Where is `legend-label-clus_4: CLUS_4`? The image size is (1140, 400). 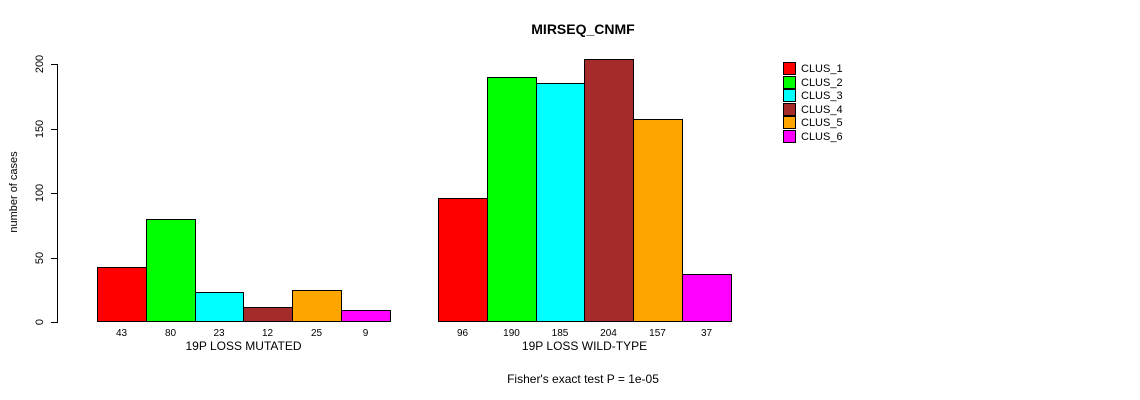
legend-label-clus_4: CLUS_4 is located at coordinates (822, 109).